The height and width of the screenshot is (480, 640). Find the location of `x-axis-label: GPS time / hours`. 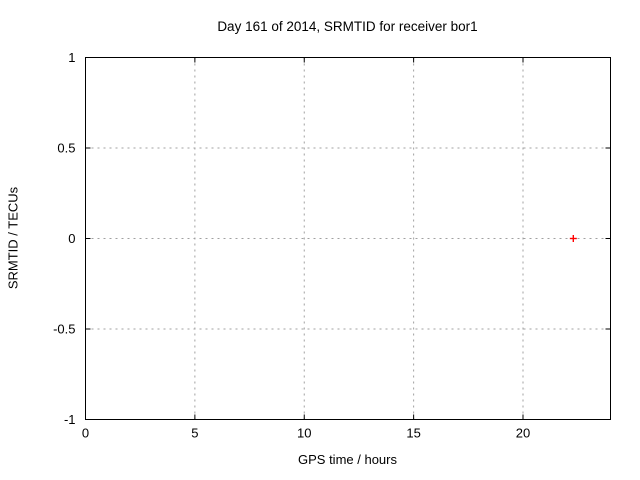

x-axis-label: GPS time / hours is located at coordinates (347, 459).